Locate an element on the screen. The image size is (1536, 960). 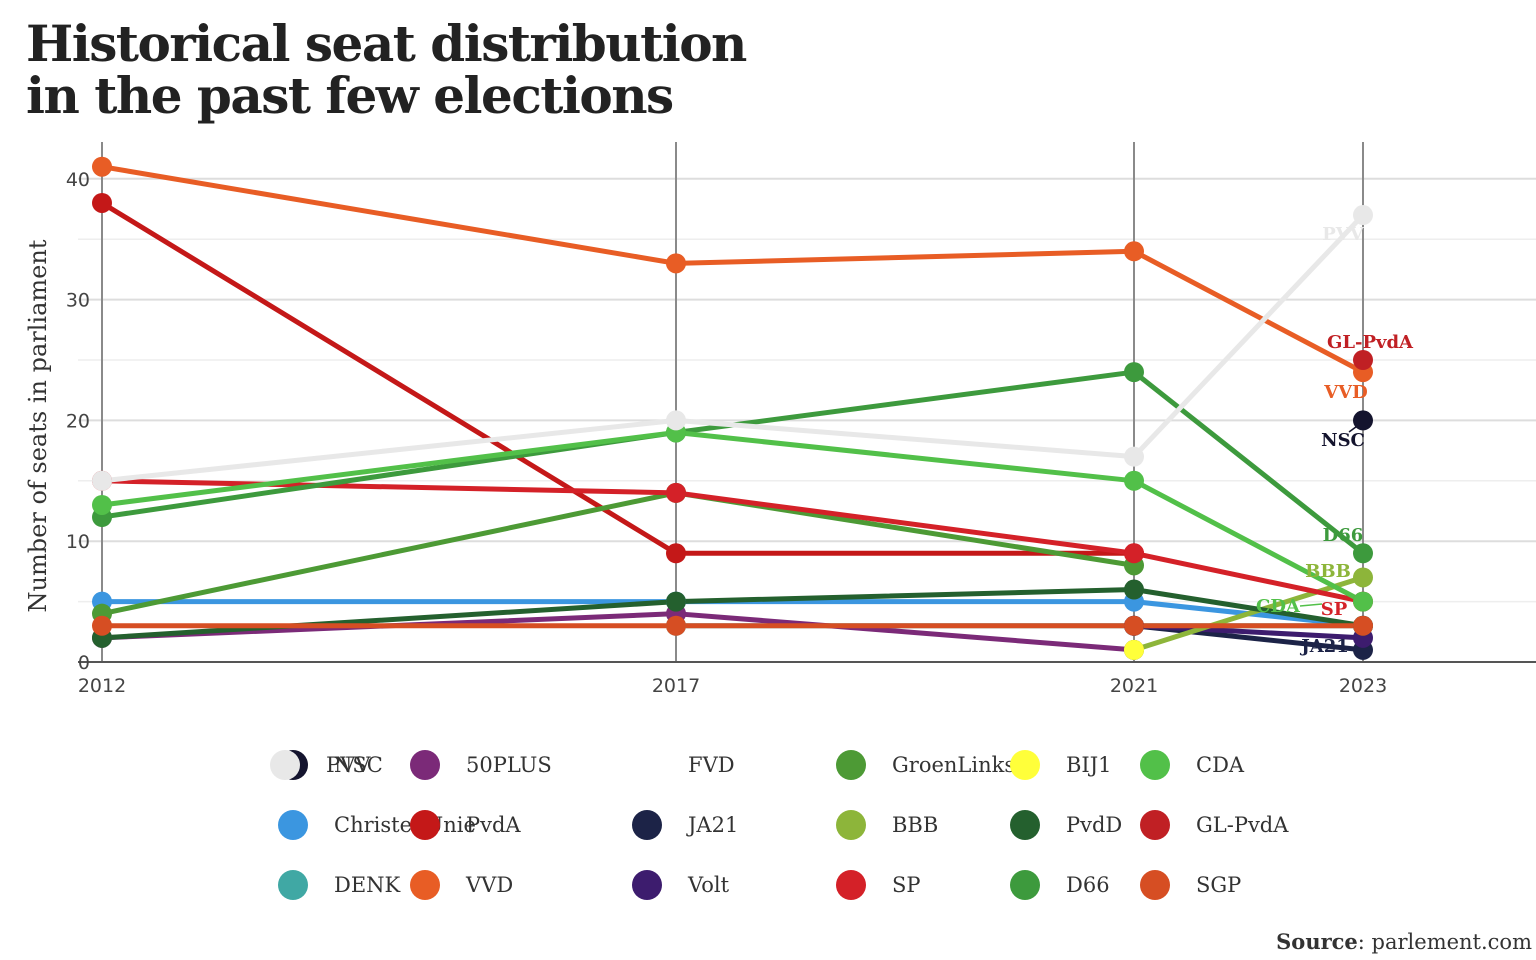
series-line-bbb is located at coordinates (1248, 614).